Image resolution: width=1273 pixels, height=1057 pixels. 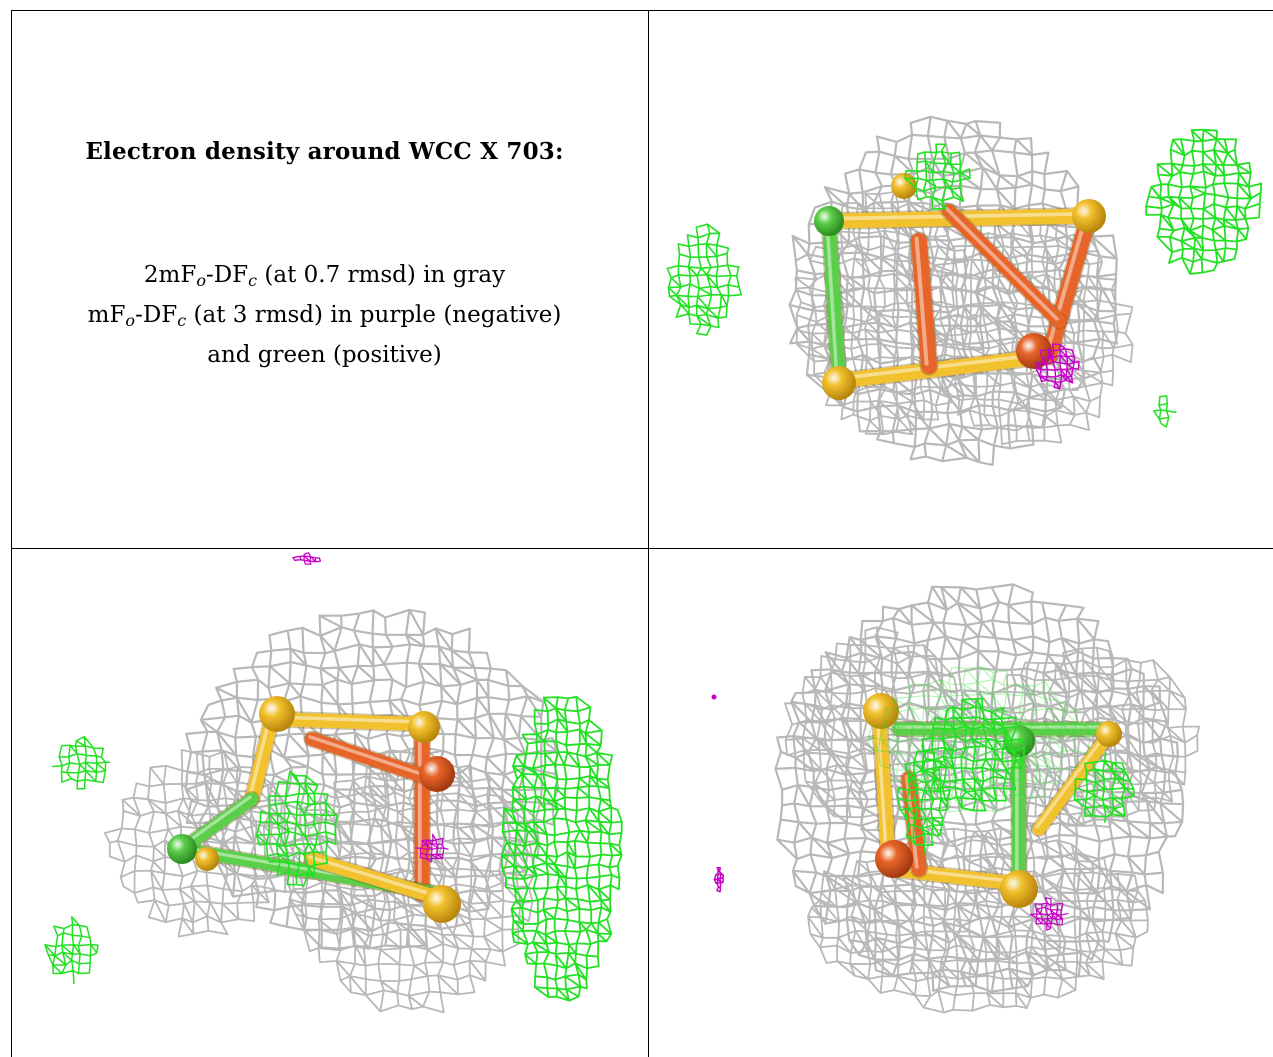 I want to click on figure-title: Electron density around WCC X 703:, so click(x=324, y=151).